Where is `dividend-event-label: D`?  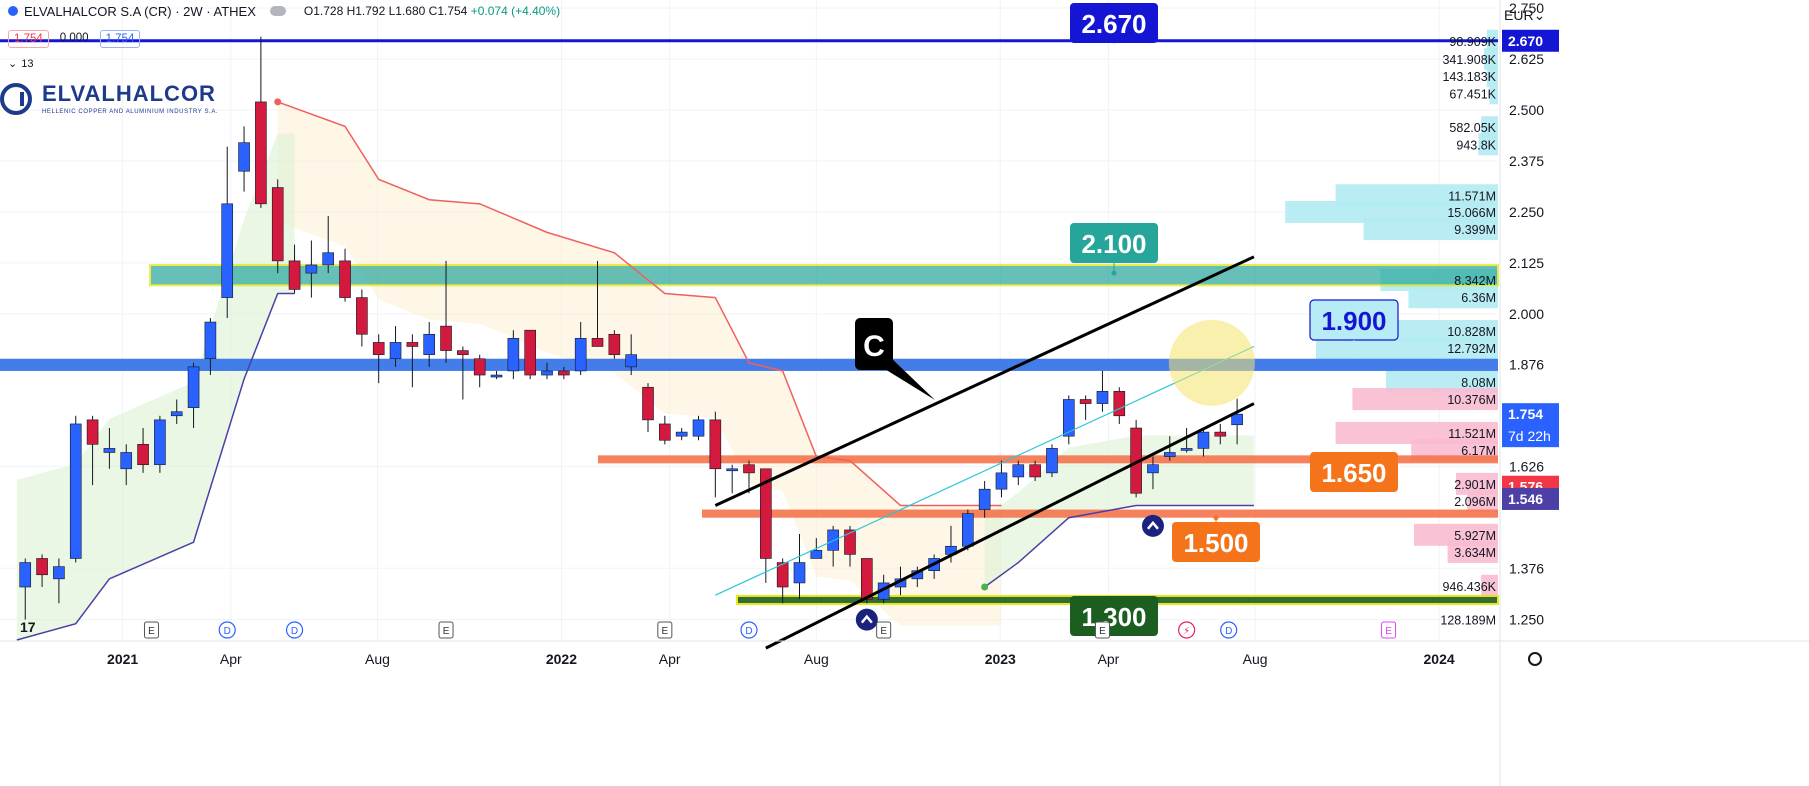
dividend-event-label: D is located at coordinates (294, 631).